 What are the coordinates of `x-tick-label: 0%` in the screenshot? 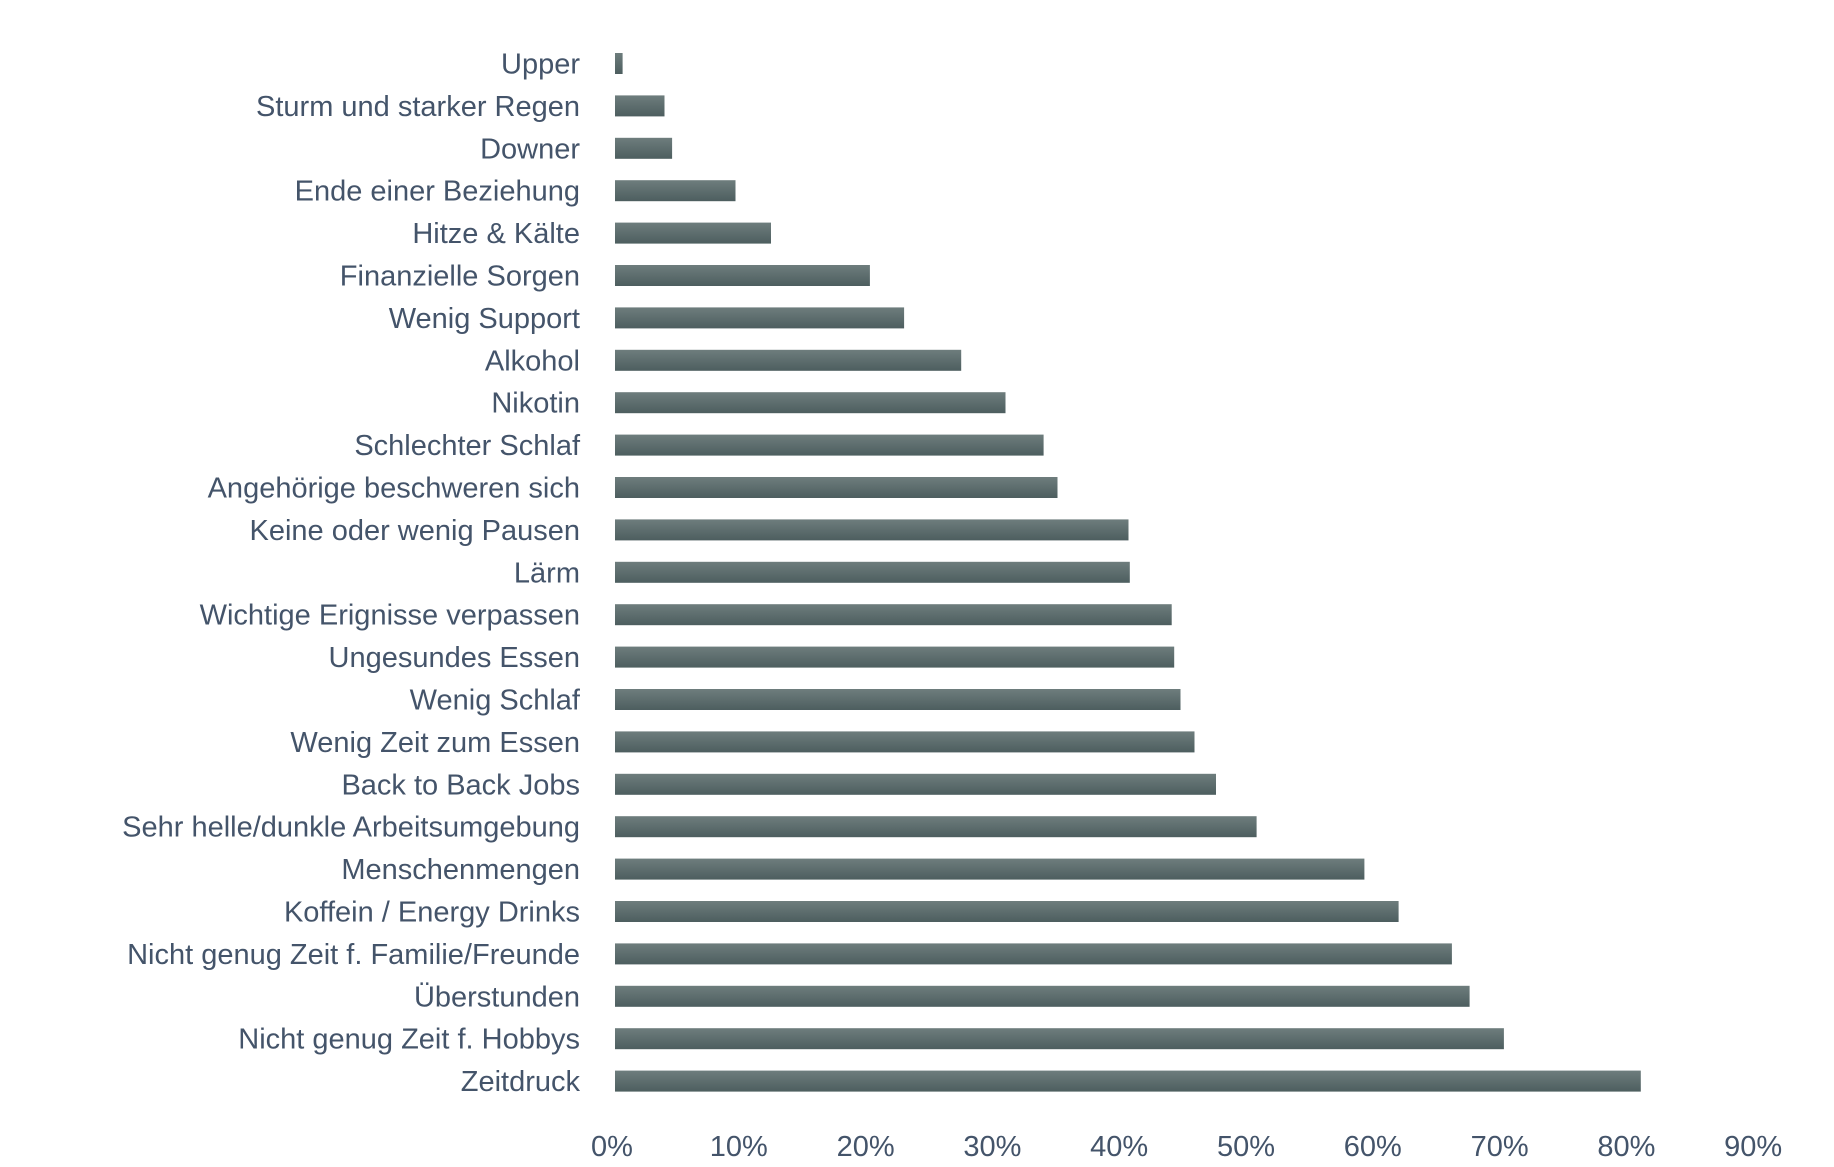 It's located at (612, 1147).